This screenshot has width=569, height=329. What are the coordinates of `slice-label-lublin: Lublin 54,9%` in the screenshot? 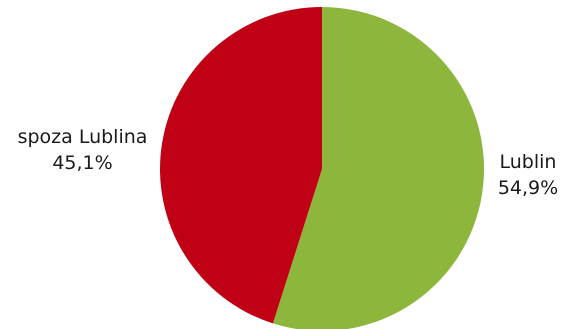 It's located at (528, 175).